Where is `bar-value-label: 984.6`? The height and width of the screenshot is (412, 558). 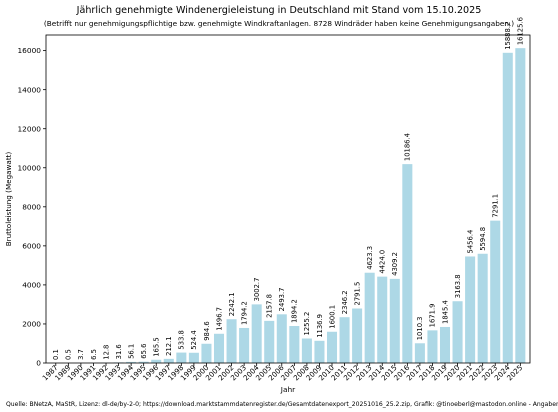 bar-value-label: 984.6 is located at coordinates (207, 330).